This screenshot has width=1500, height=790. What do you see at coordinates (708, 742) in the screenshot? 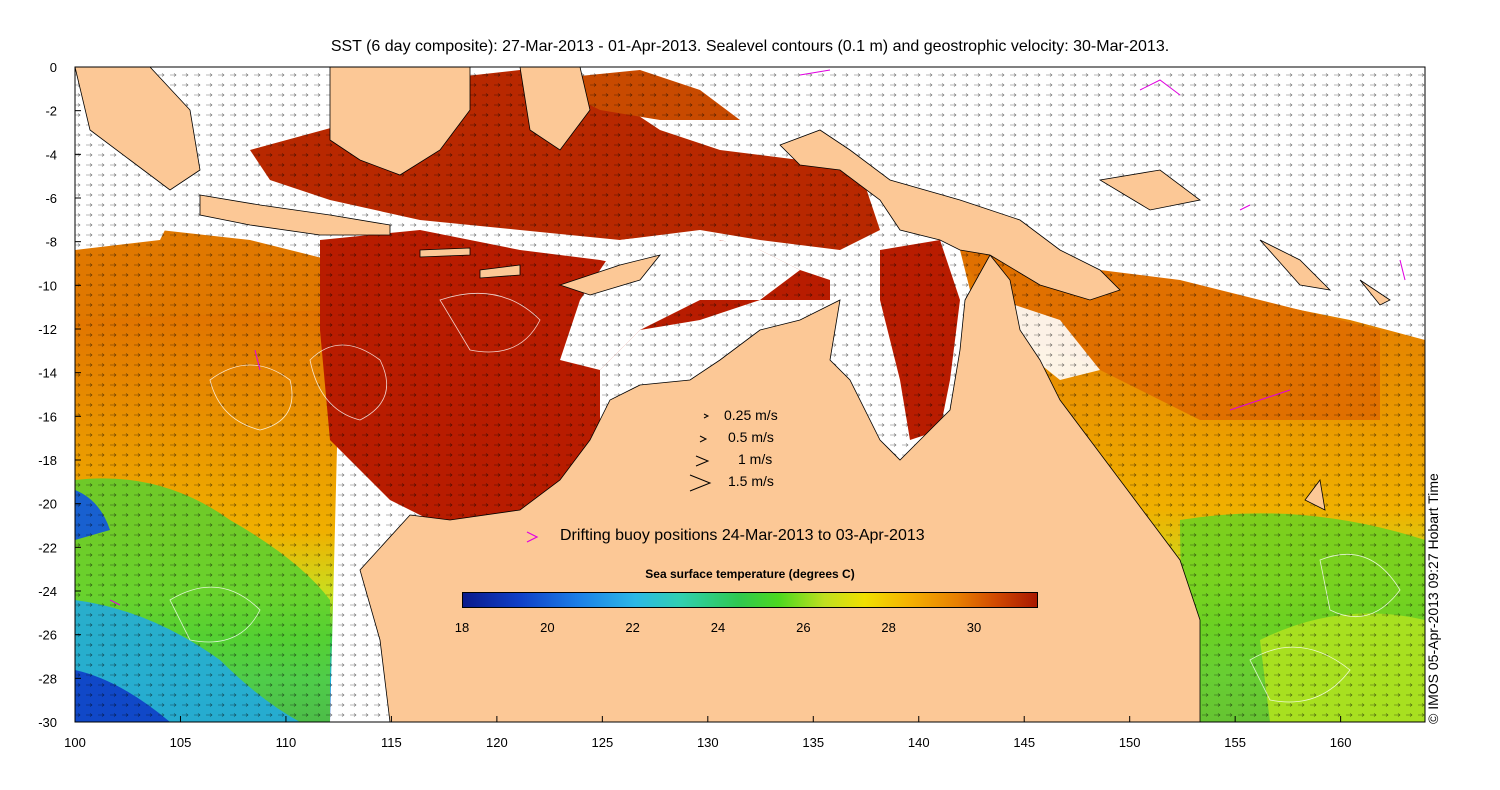
I see `x-tick-label: 130` at bounding box center [708, 742].